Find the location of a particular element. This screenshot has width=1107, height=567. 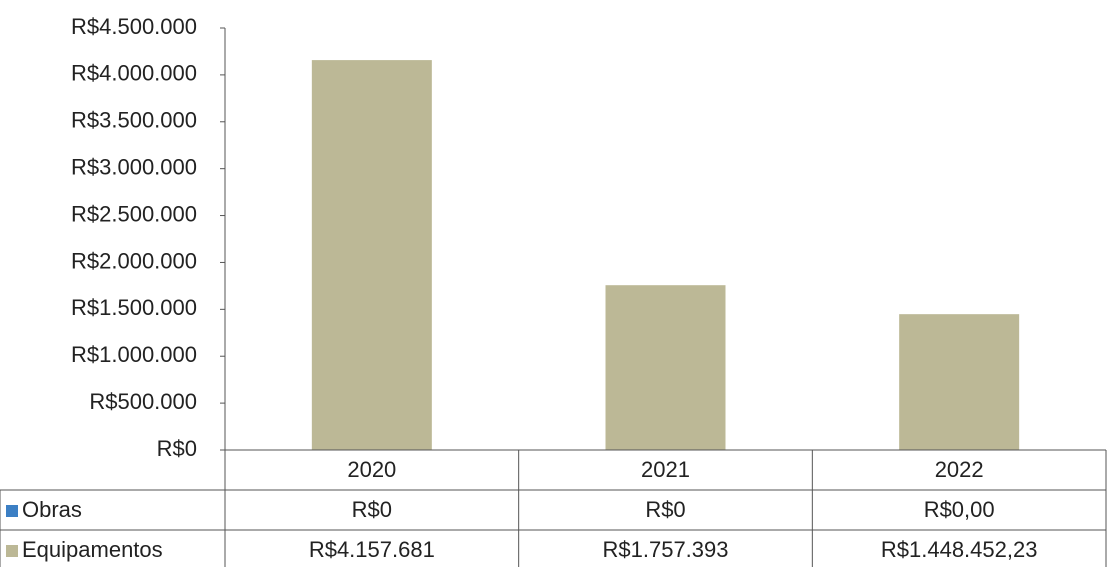

y-tick-label: R$2.000.000 is located at coordinates (134, 260).